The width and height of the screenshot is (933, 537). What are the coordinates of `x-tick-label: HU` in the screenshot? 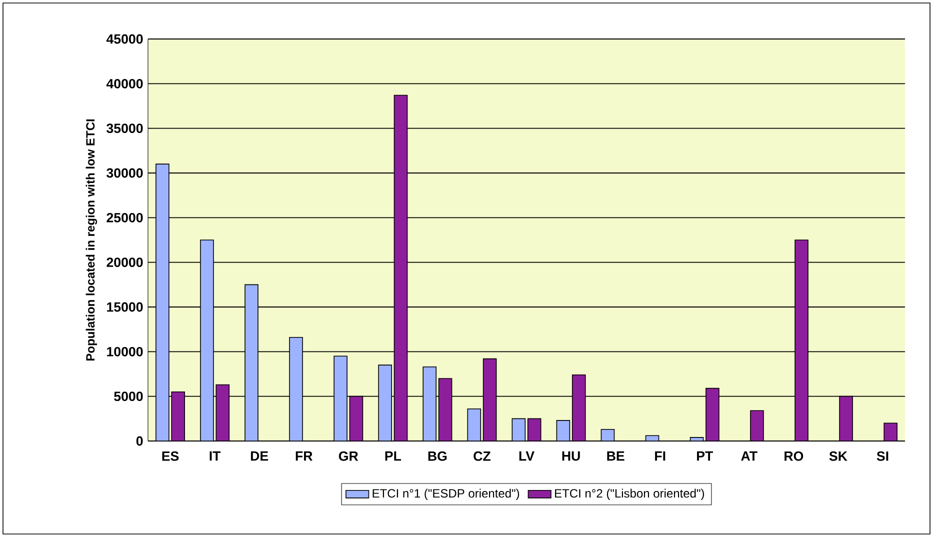 It's located at (571, 456).